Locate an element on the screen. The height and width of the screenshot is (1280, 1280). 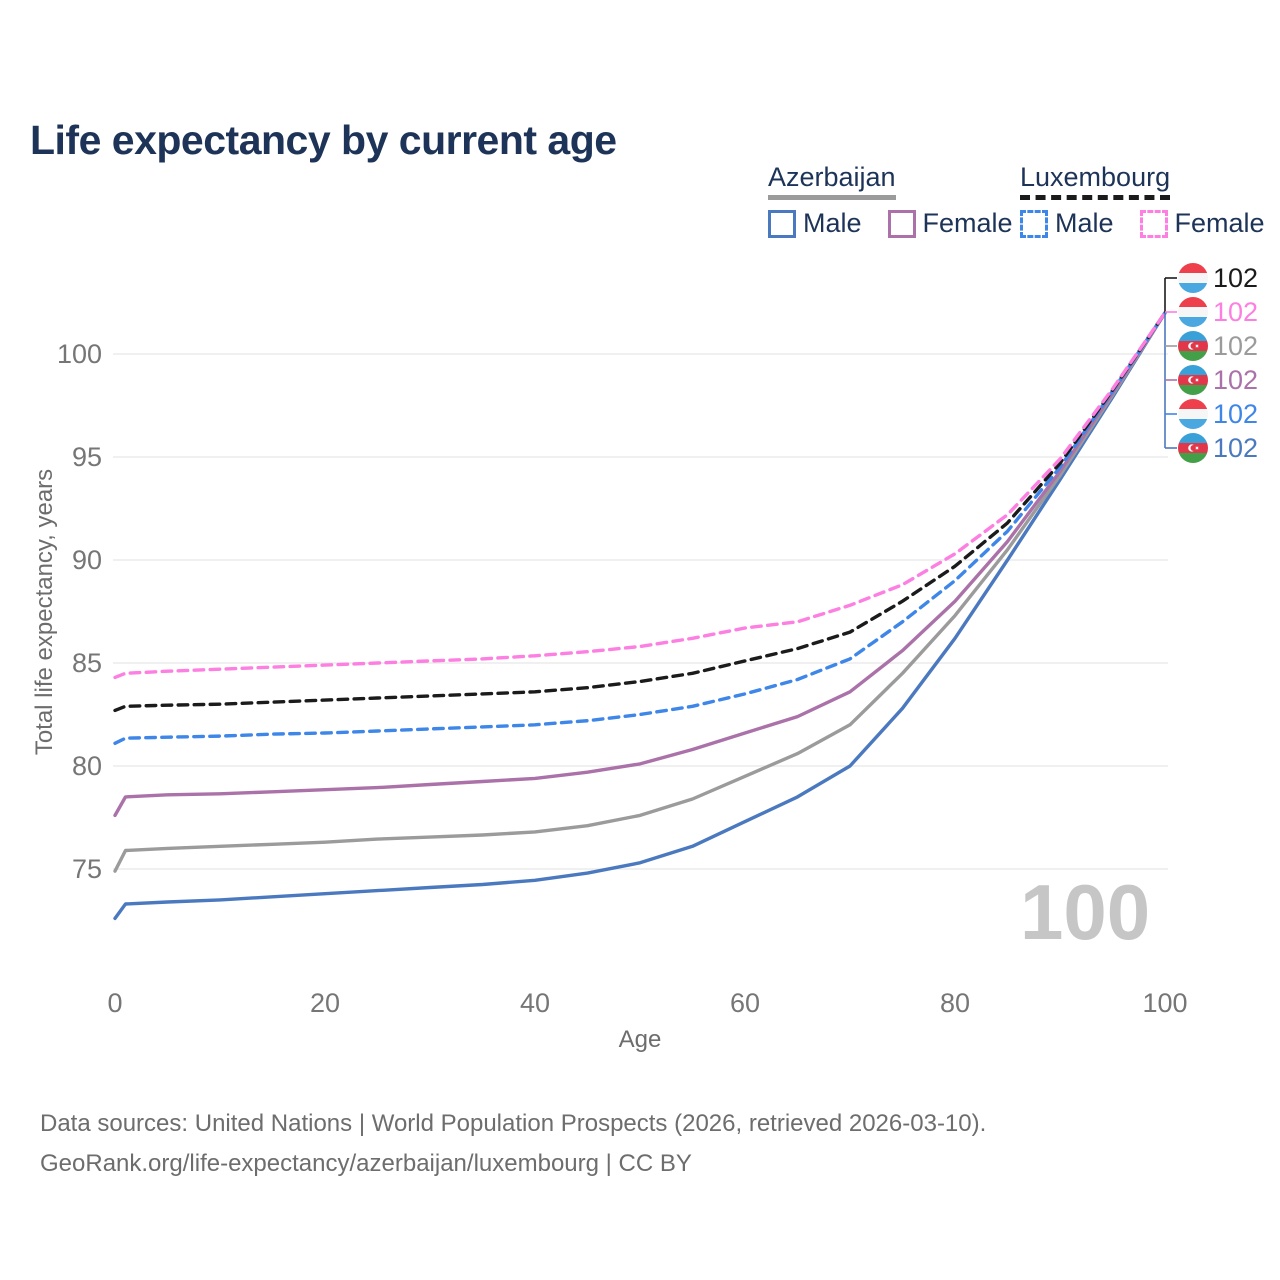
legend-item-azerbaijan-female: Female is located at coordinates (950, 223).